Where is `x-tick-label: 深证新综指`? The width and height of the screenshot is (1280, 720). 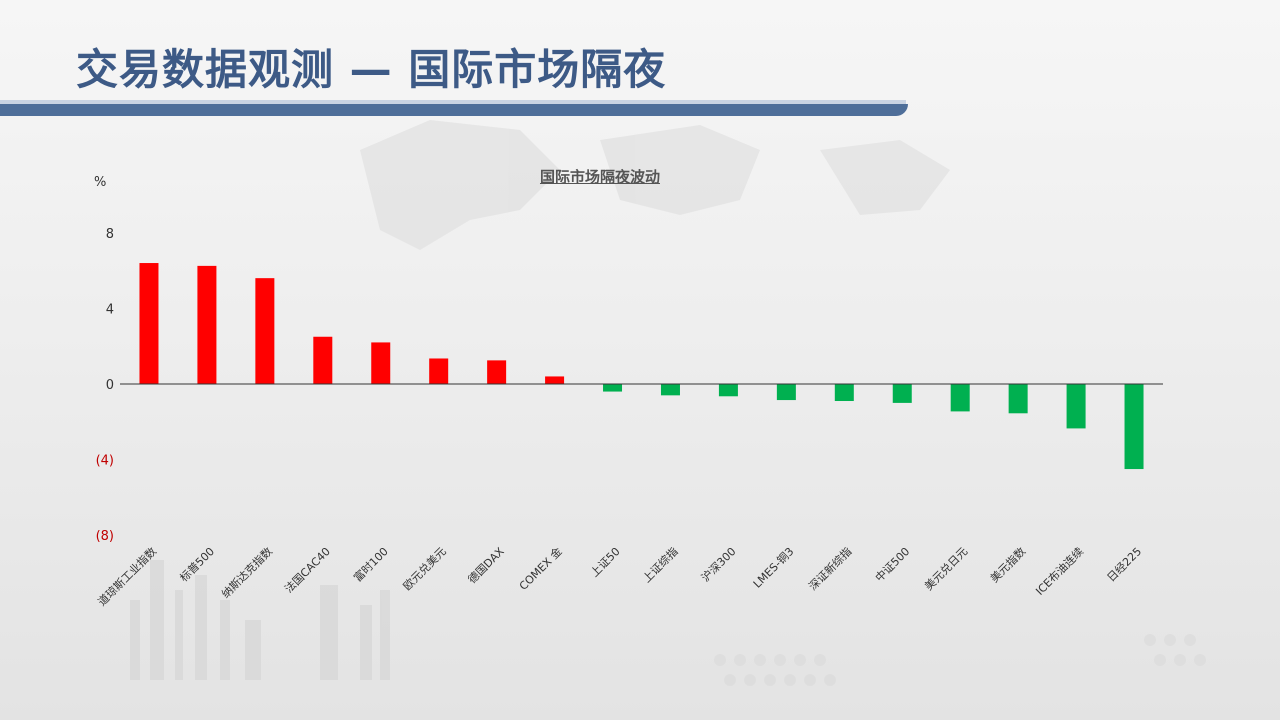
x-tick-label: 深证新综指 is located at coordinates (830, 568).